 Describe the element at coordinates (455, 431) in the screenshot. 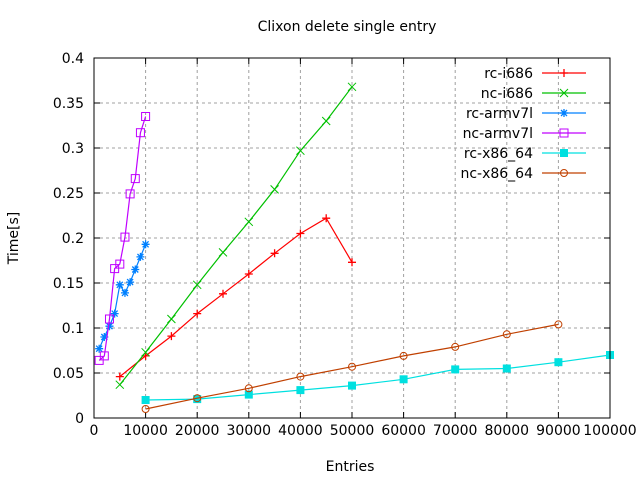

I see `x-tick-label: 70000` at that location.